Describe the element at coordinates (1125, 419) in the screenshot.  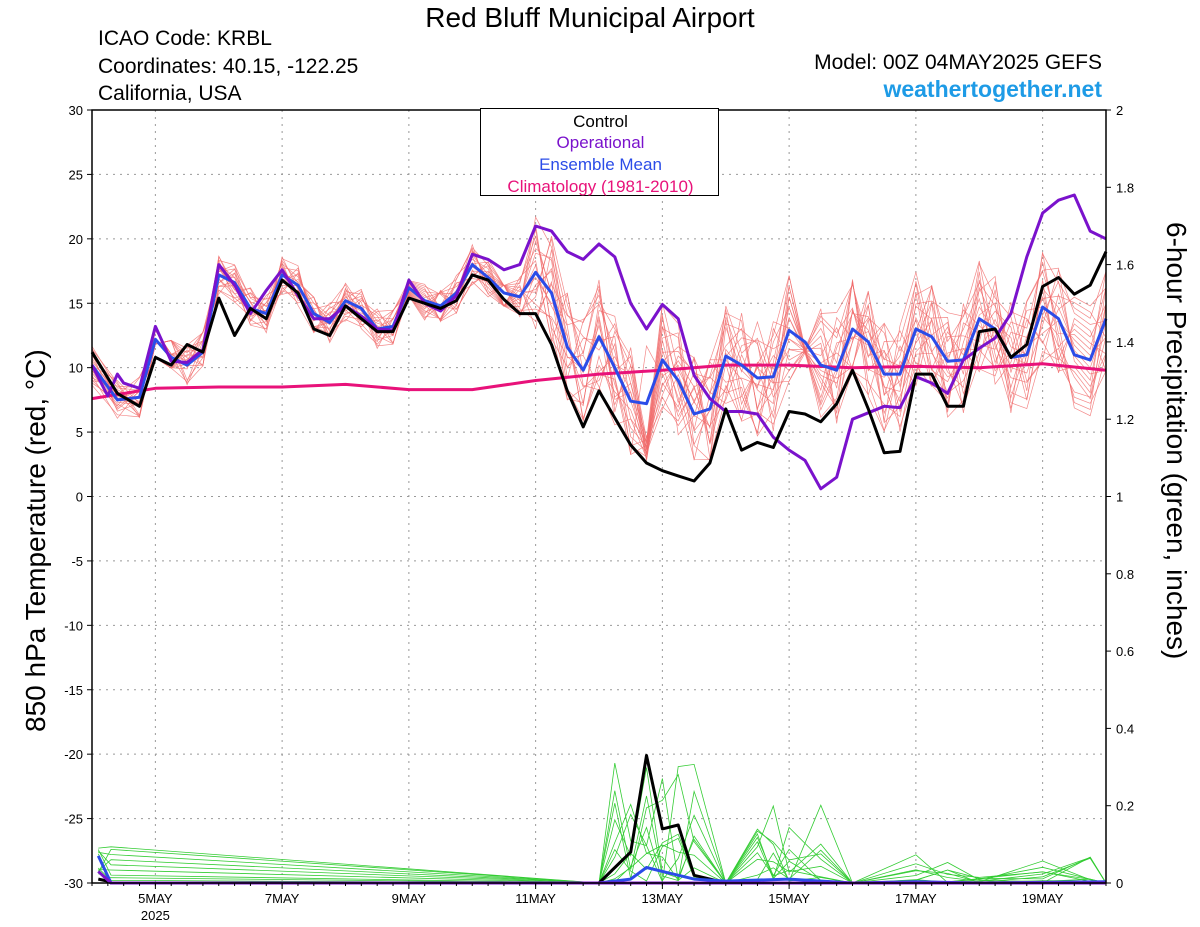
I see `y2-tick-label: 1.2` at that location.